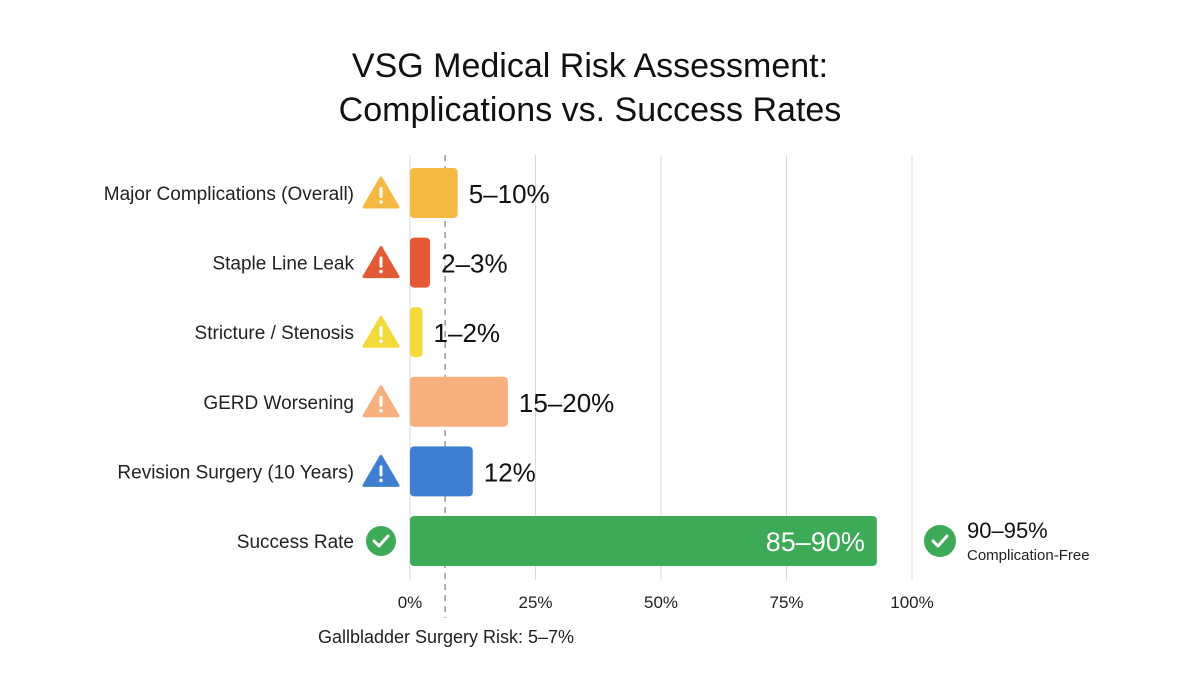  What do you see at coordinates (510, 472) in the screenshot?
I see `bar-value-label: 12%` at bounding box center [510, 472].